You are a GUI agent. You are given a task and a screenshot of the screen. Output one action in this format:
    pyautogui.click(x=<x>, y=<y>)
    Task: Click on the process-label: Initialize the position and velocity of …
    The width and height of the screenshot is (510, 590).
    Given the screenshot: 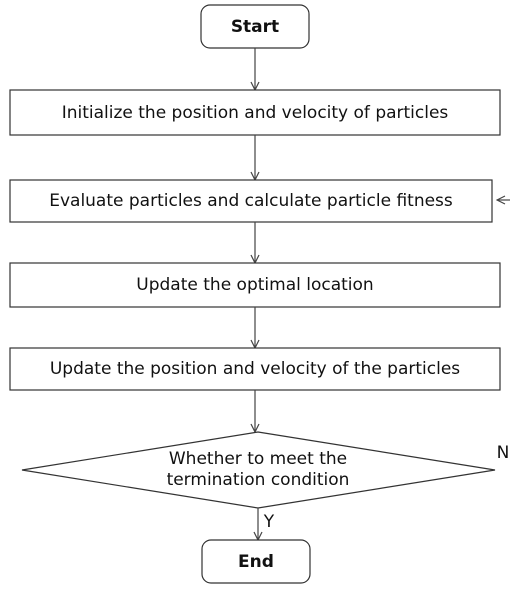 What is the action you would take?
    pyautogui.click(x=255, y=113)
    